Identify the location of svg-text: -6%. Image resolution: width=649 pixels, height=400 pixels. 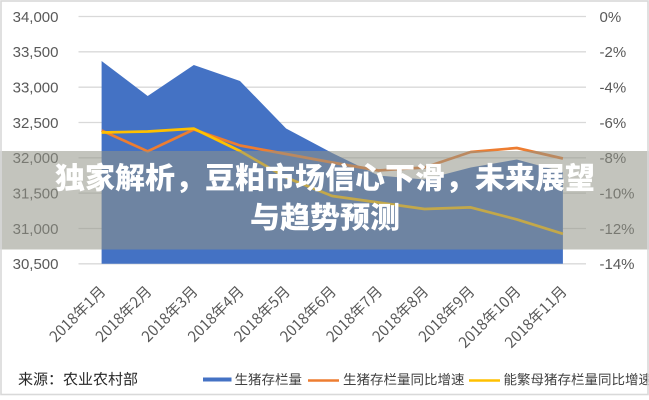
(613, 123).